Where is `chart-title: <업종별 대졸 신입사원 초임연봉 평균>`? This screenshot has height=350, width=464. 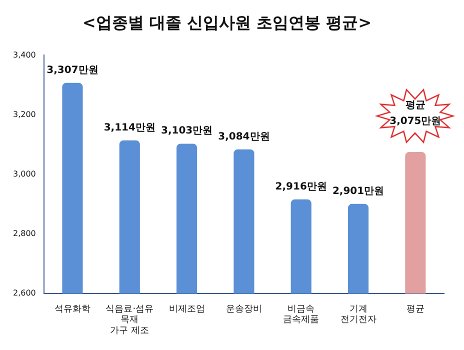
chart-title: <업종별 대졸 신입사원 초임연봉 평균> is located at coordinates (227, 22).